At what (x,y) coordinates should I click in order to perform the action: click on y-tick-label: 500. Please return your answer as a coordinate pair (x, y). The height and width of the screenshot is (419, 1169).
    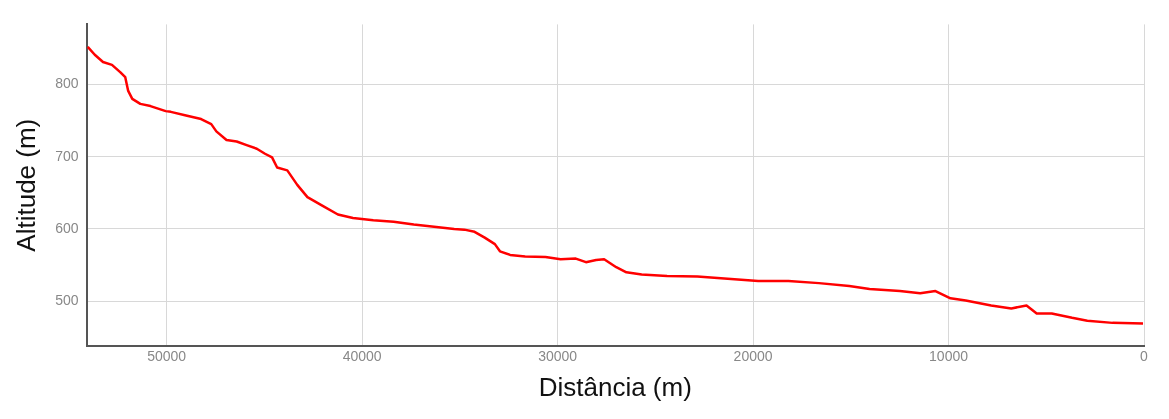
    Looking at the image, I should click on (67, 300).